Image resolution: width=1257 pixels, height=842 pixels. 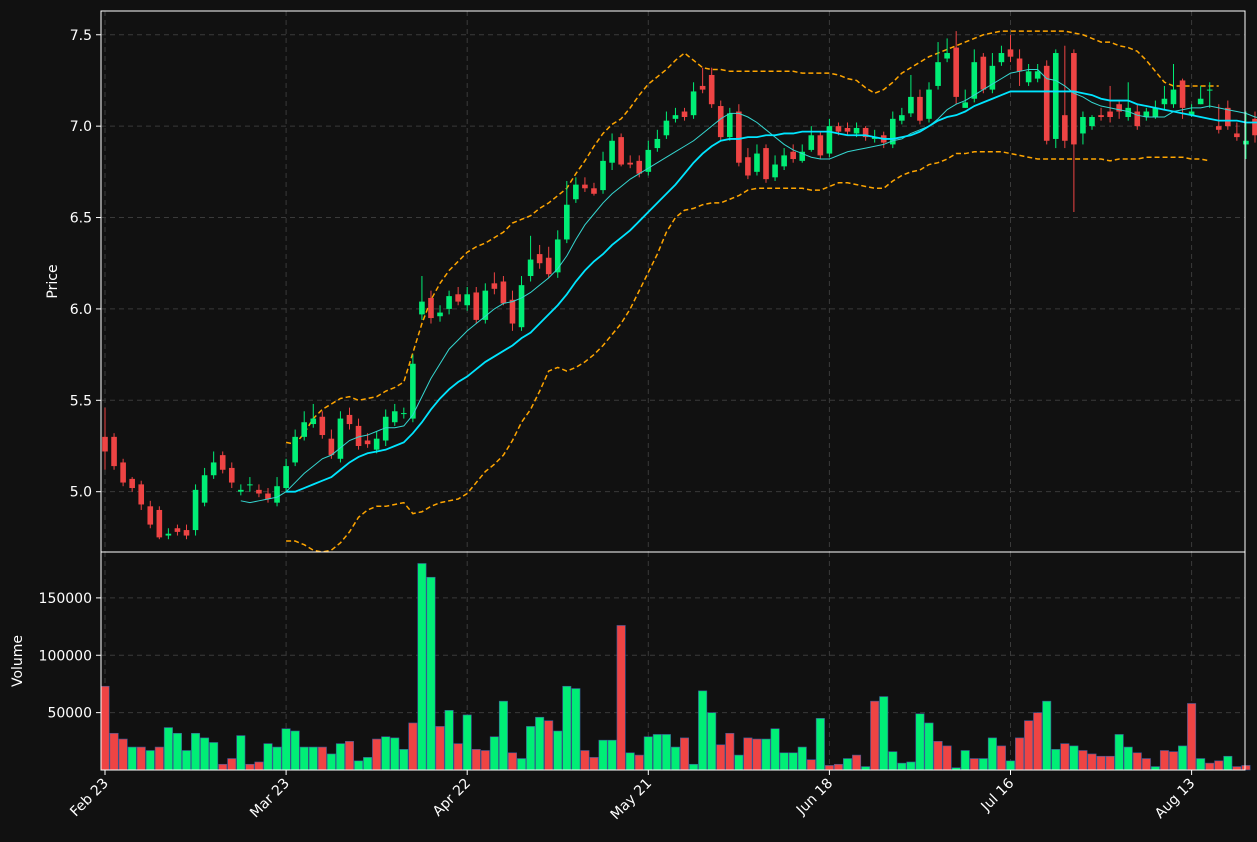 I want to click on price-axis-label: Price, so click(x=53, y=281).